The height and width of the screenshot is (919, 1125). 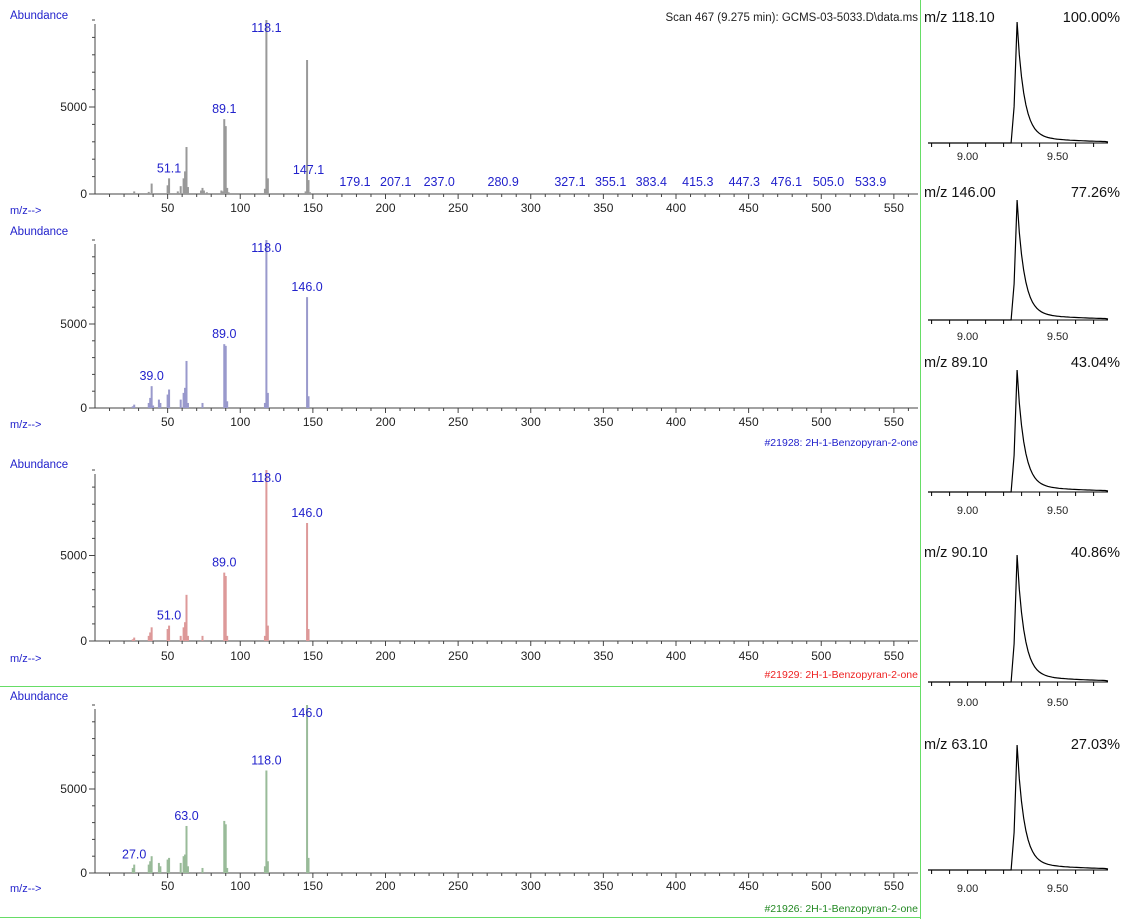 What do you see at coordinates (83, 641) in the screenshot?
I see `panel-3-y-tick-label: 0` at bounding box center [83, 641].